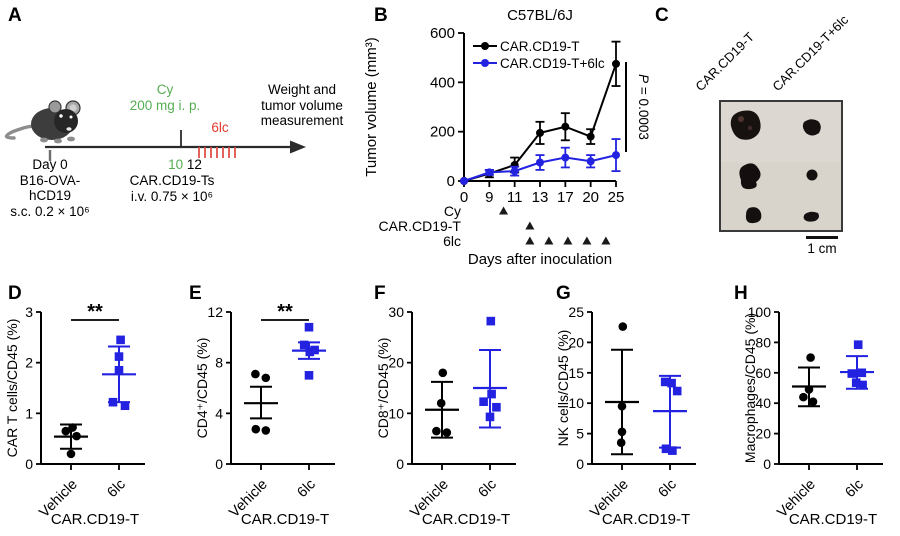 The image size is (900, 536). Describe the element at coordinates (219, 363) in the screenshot. I see `svg-text: 8` at that location.